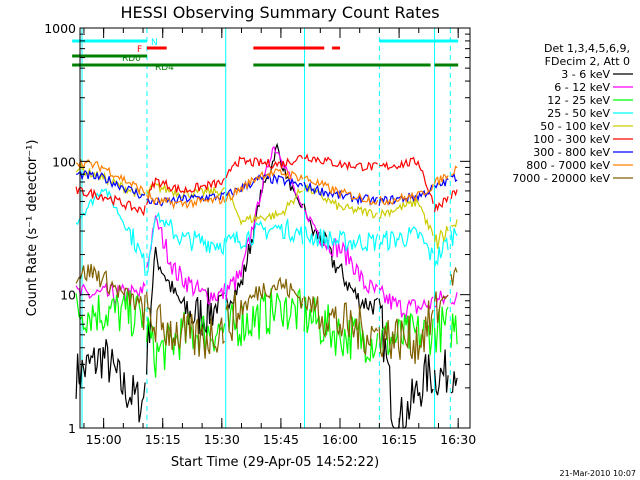 This screenshot has height=480, width=640. I want to click on legend-entry-label: 25 - 50 keV, so click(578, 113).